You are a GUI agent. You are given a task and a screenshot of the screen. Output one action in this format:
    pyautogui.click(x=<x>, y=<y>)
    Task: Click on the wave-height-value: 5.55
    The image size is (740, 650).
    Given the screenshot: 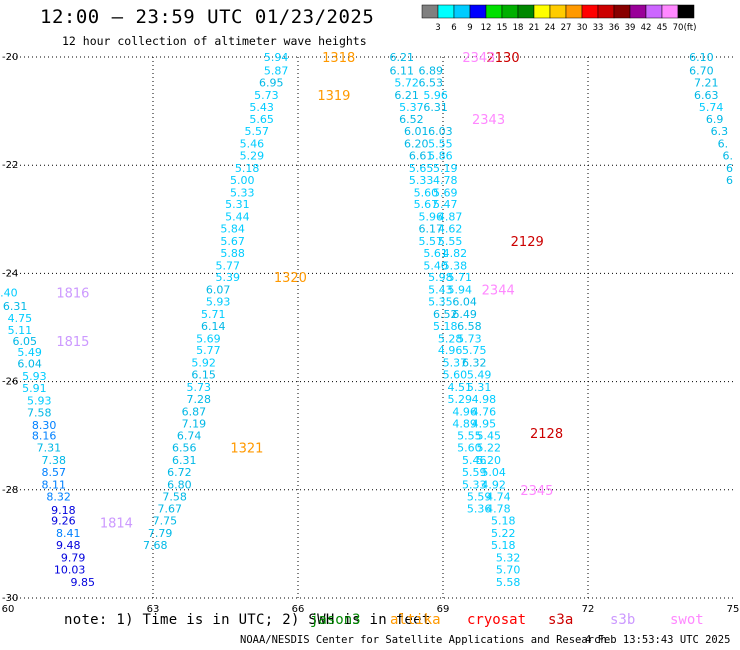 What is the action you would take?
    pyautogui.click(x=450, y=241)
    